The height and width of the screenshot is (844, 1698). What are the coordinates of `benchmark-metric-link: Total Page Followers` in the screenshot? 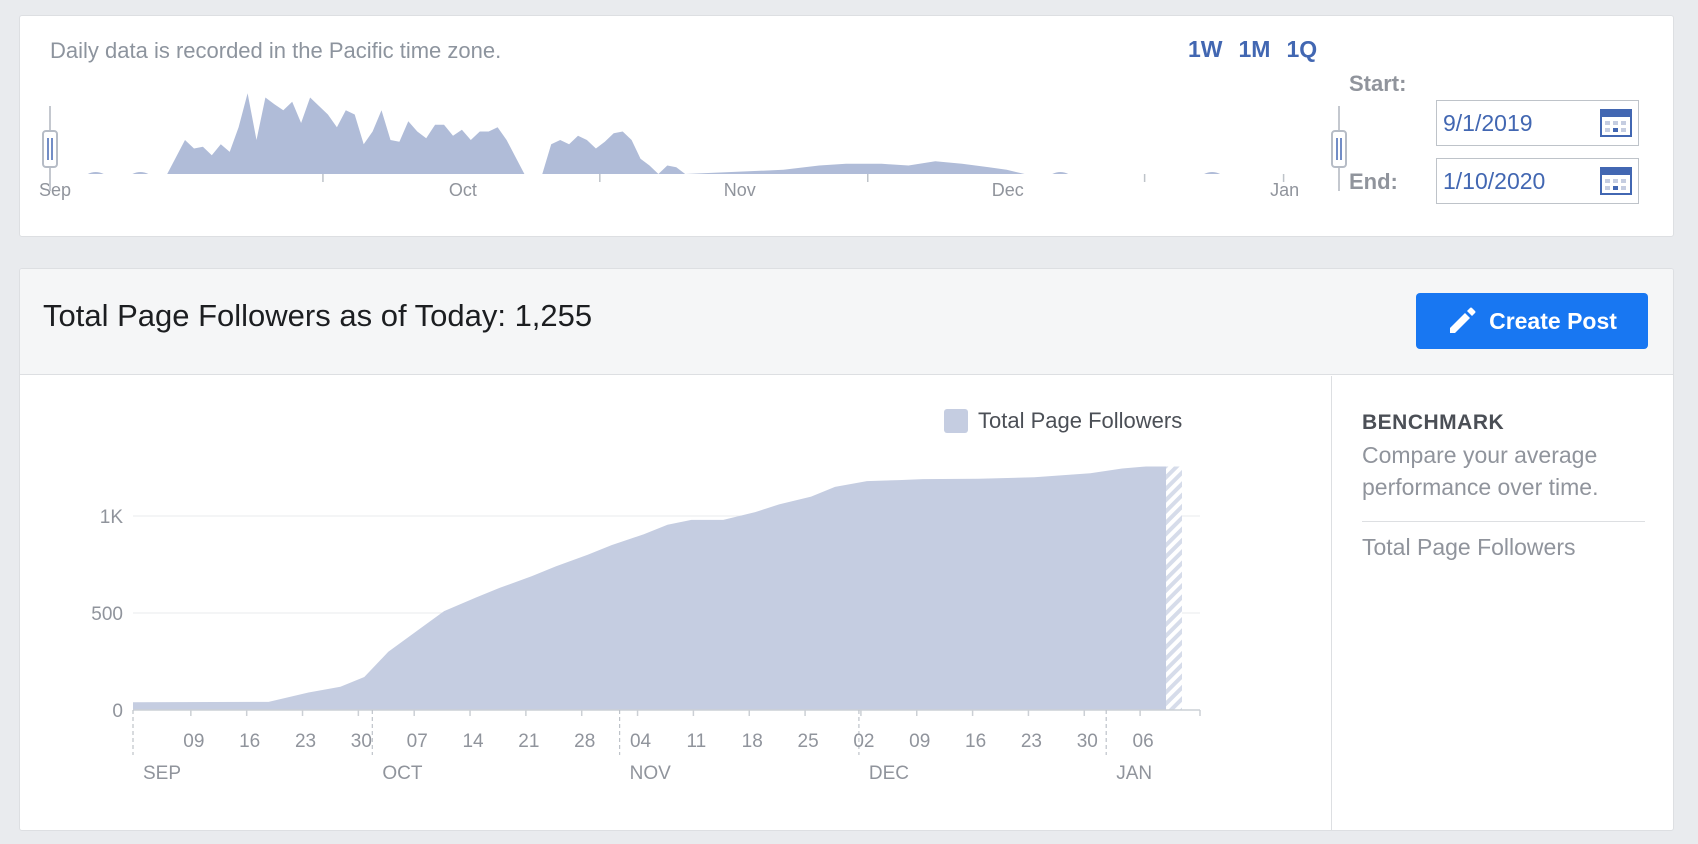 It's located at (1469, 547).